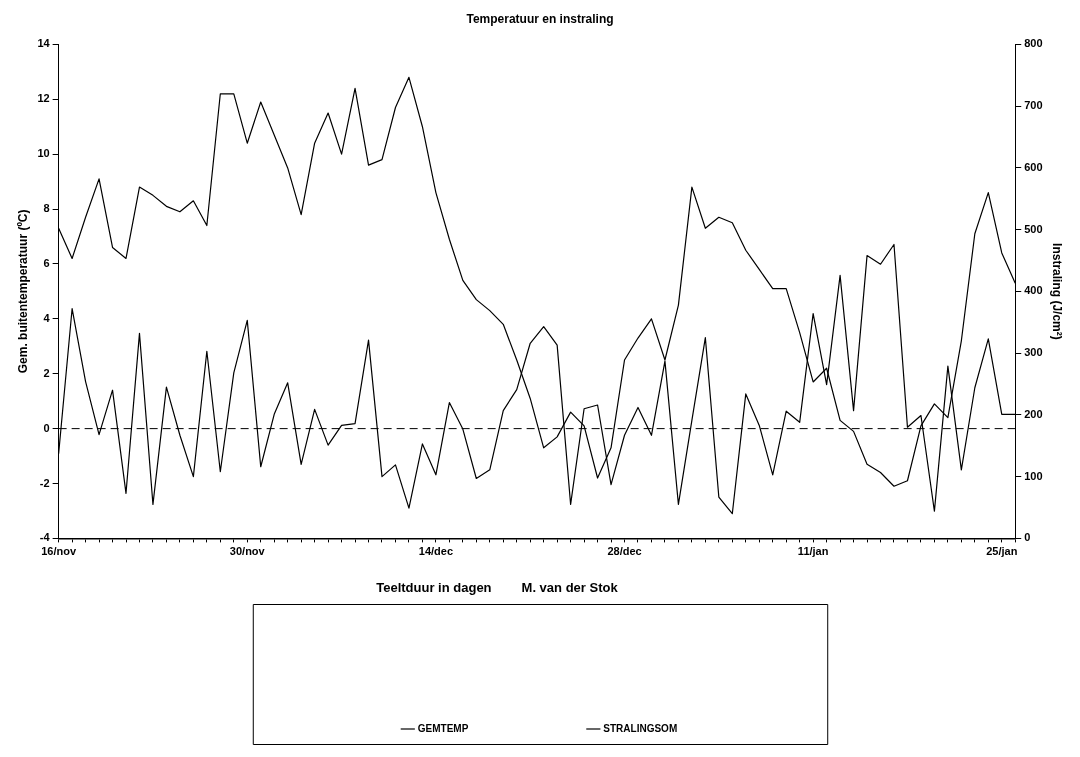 The width and height of the screenshot is (1080, 757). What do you see at coordinates (540, 18) in the screenshot?
I see `chart-title: Temperatuur en instraling` at bounding box center [540, 18].